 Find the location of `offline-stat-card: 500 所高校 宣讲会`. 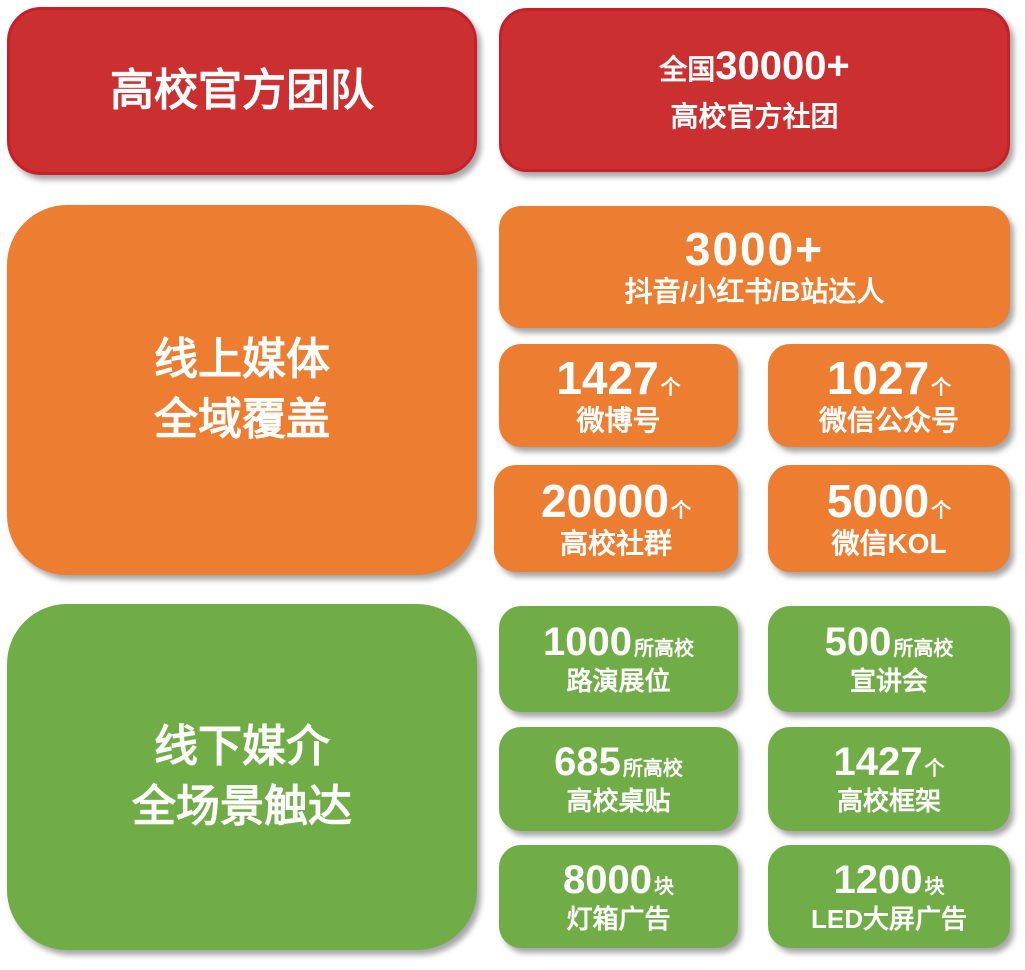

offline-stat-card: 500 所高校 宣讲会 is located at coordinates (889, 659).